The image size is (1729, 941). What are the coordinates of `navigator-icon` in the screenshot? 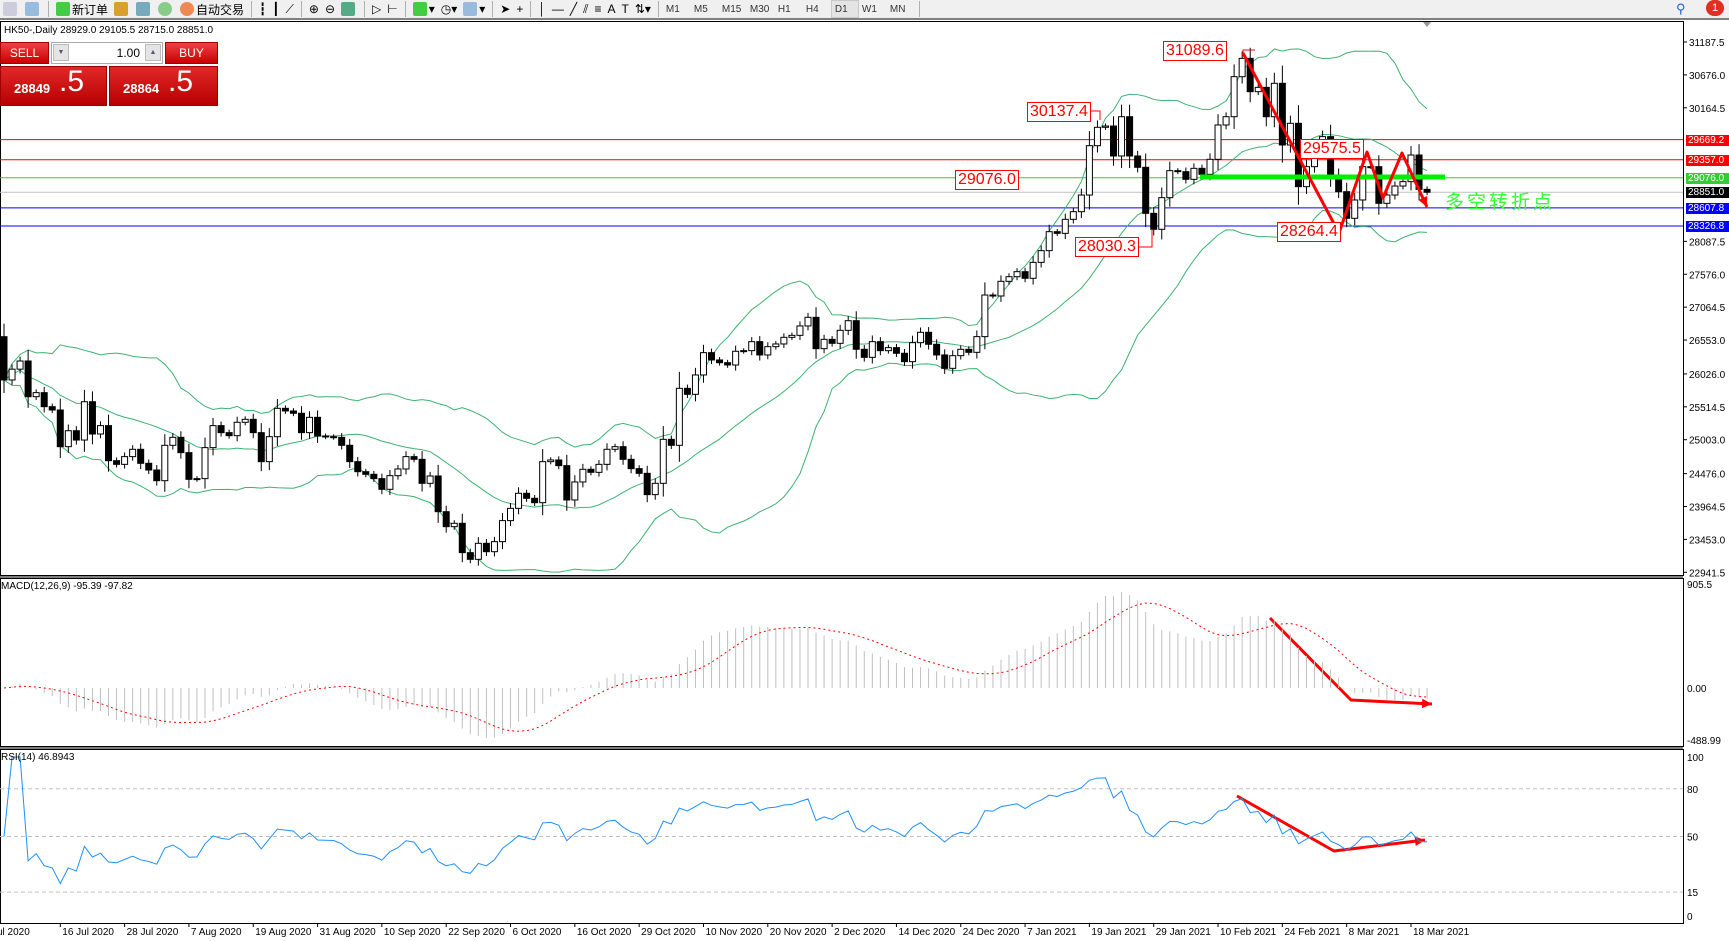 It's located at (144, 9).